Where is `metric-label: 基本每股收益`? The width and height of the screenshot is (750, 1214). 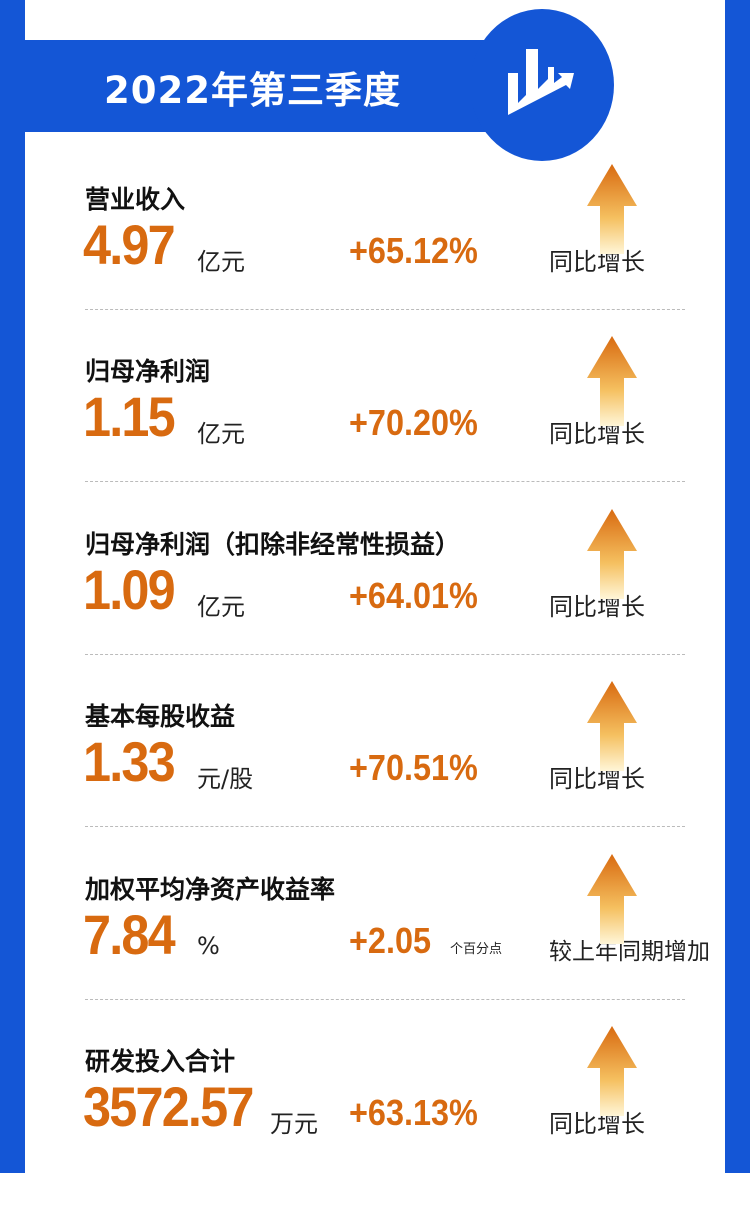 metric-label: 基本每股收益 is located at coordinates (160, 716).